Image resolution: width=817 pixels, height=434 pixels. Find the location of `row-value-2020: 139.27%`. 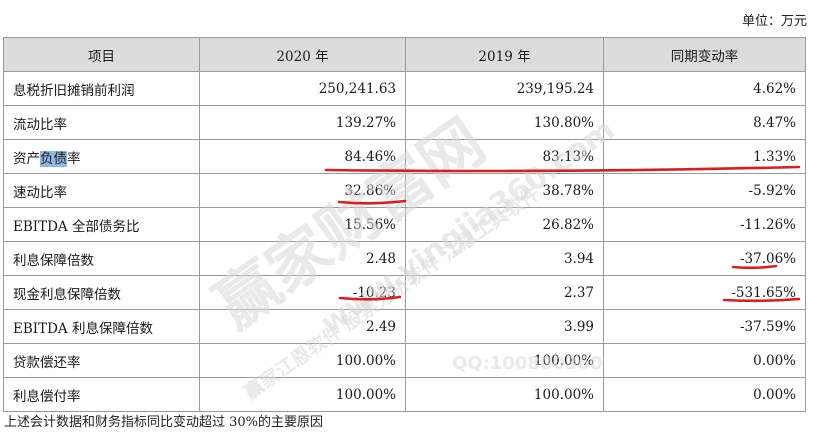

row-value-2020: 139.27% is located at coordinates (302, 122).